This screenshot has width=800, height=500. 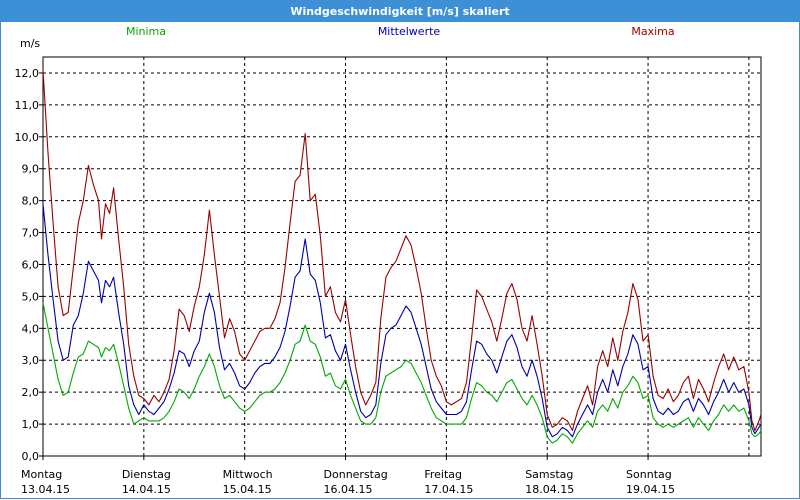 What do you see at coordinates (31, 392) in the screenshot?
I see `y-tick-label: 2,0` at bounding box center [31, 392].